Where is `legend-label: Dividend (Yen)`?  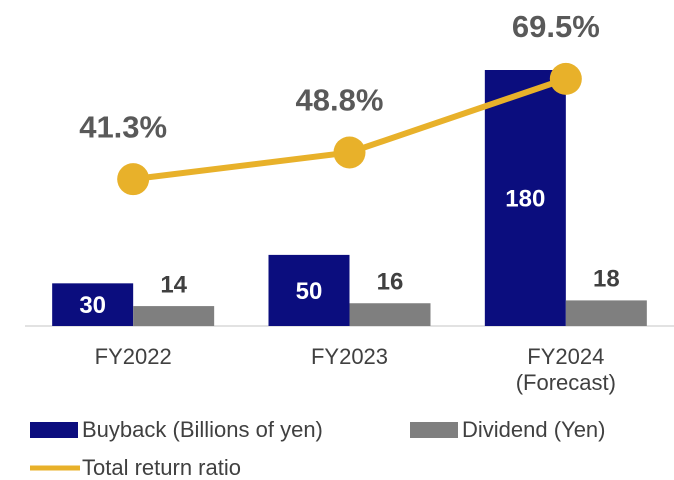
legend-label: Dividend (Yen) is located at coordinates (534, 429).